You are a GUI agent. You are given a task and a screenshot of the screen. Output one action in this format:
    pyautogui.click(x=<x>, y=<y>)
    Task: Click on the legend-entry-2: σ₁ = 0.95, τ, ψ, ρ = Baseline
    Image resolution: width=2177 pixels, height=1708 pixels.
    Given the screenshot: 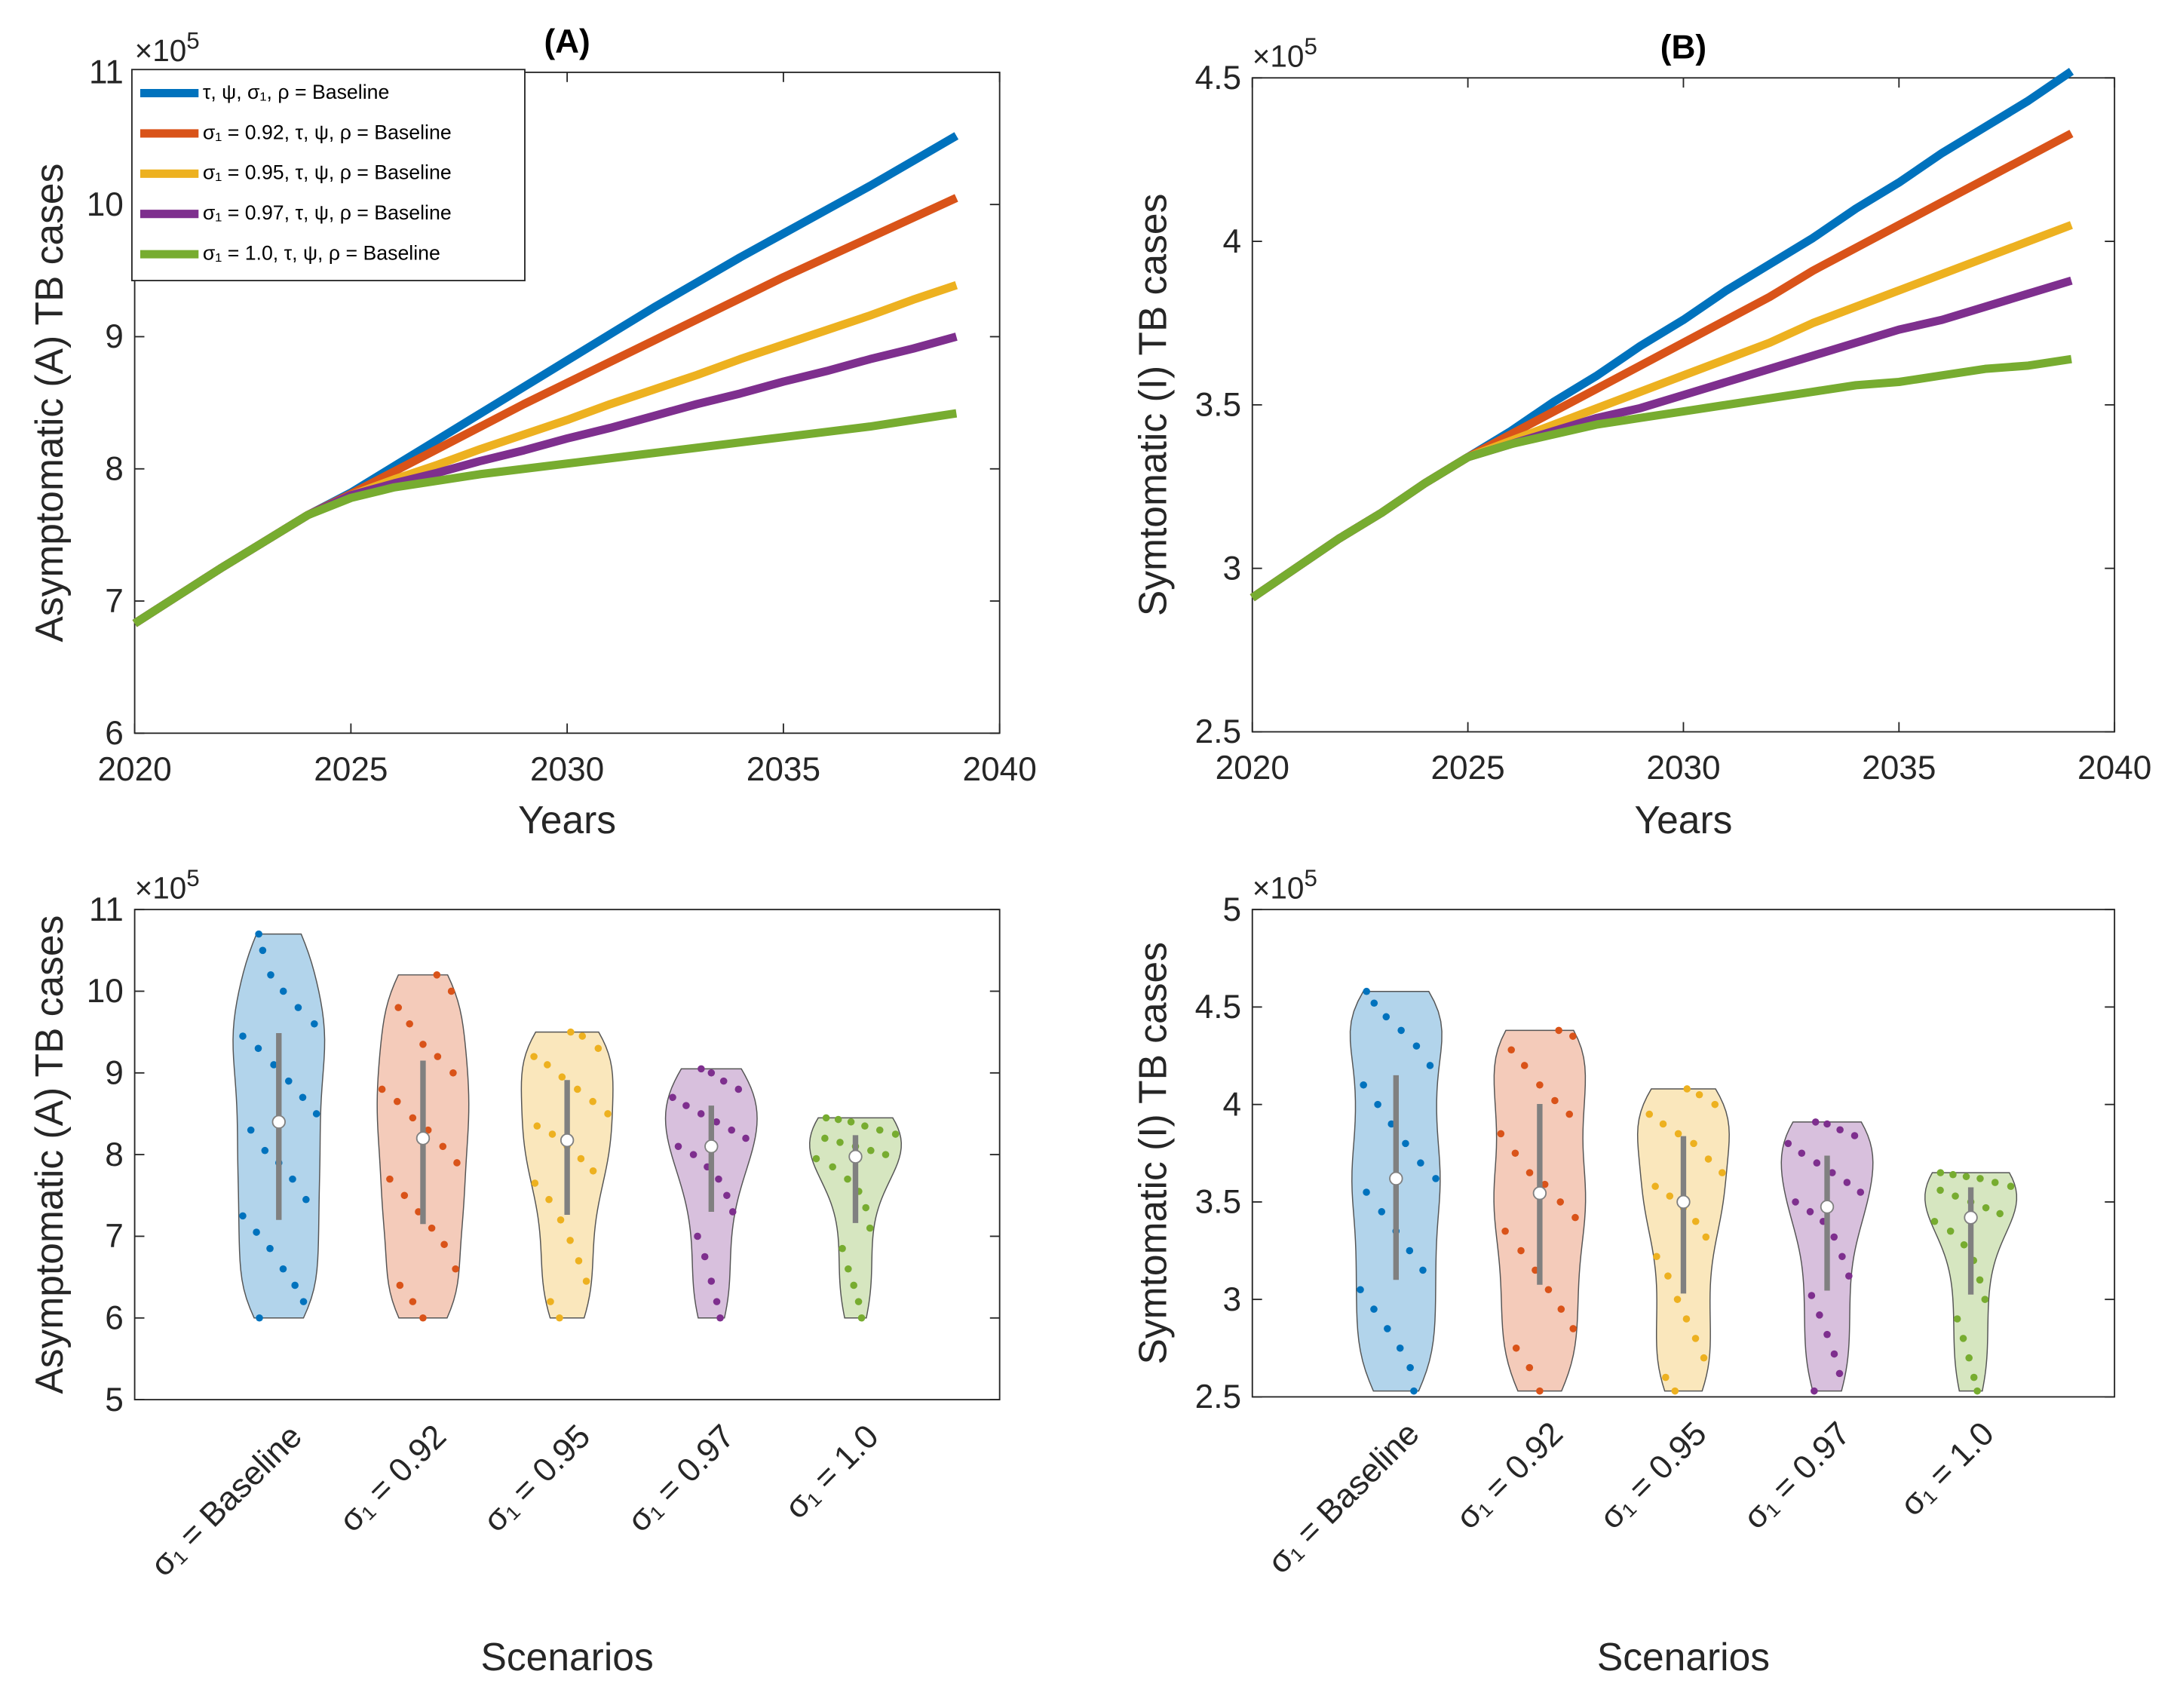 What is the action you would take?
    pyautogui.click(x=328, y=172)
    